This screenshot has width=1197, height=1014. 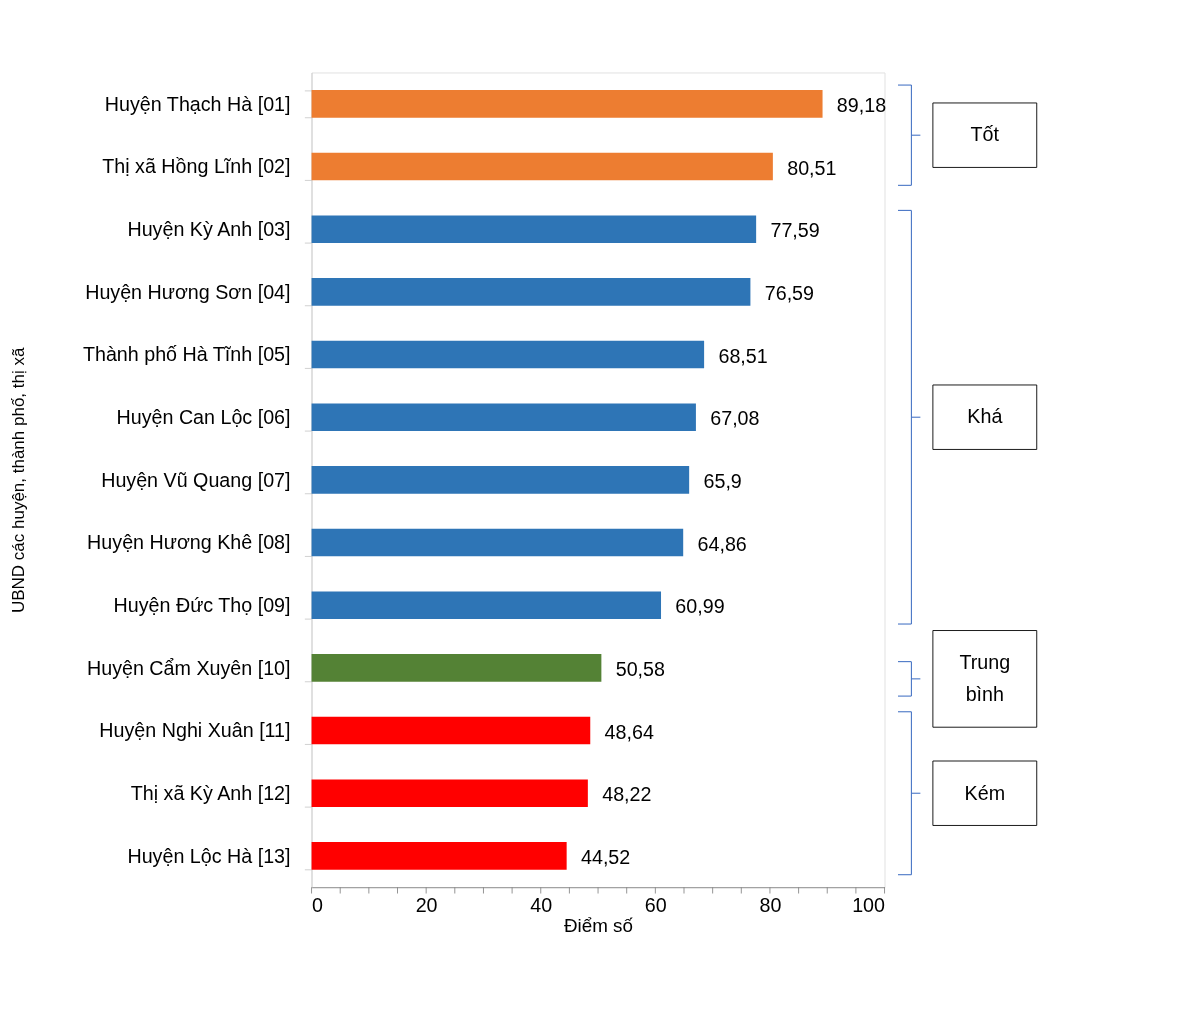 What do you see at coordinates (196, 479) in the screenshot?
I see `y-tick-label: Huyện Vũ Quang [07]` at bounding box center [196, 479].